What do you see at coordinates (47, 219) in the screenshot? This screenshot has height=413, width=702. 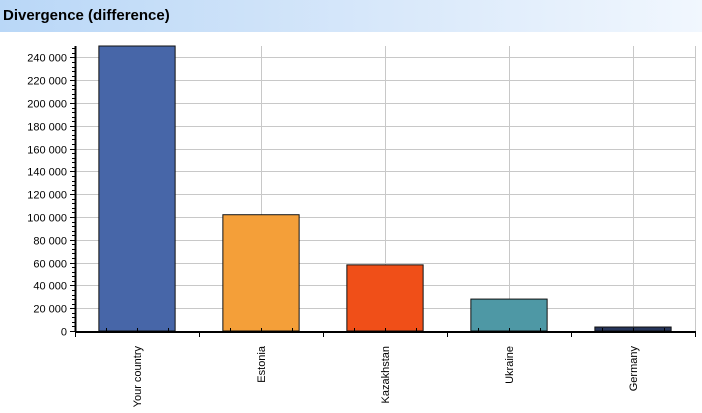 I see `y-tick-label: 100 000` at bounding box center [47, 219].